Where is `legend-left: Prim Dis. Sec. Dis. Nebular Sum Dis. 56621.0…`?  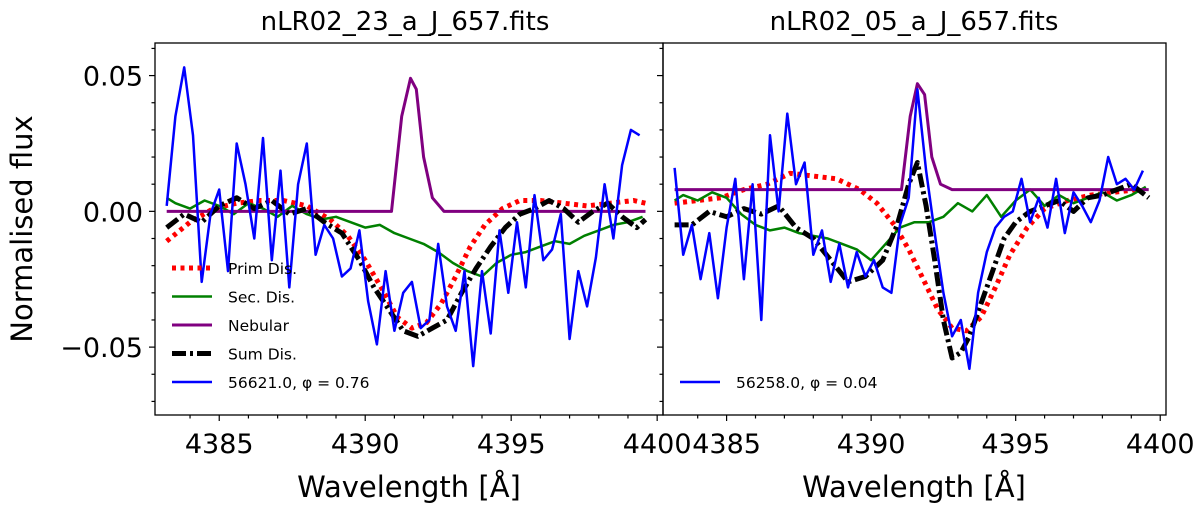
legend-left: Prim Dis. Sec. Dis. Nebular Sum Dis. 56621.0… is located at coordinates (271, 326).